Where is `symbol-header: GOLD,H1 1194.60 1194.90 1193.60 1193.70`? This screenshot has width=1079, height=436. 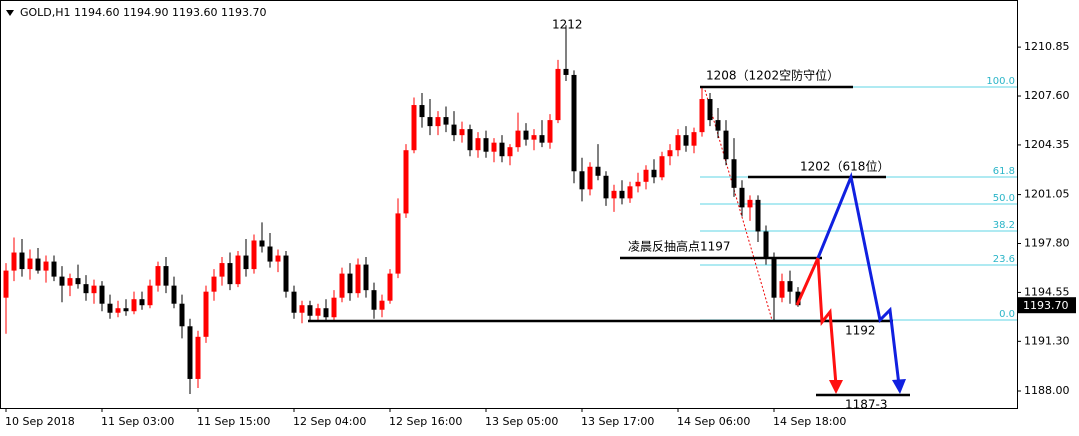
symbol-header: GOLD,H1 1194.60 1194.90 1193.60 1193.70 is located at coordinates (143, 12).